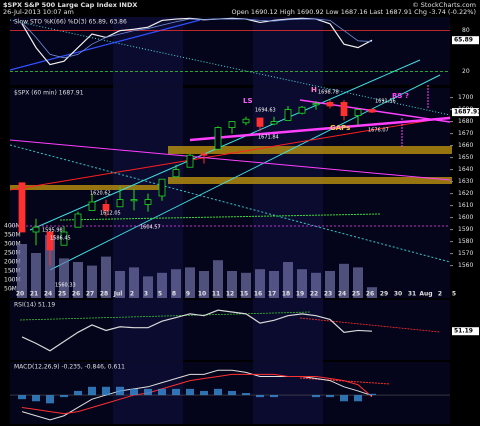 This screenshot has width=480, height=426. I want to click on y-tick-label: 1570, so click(465, 253).